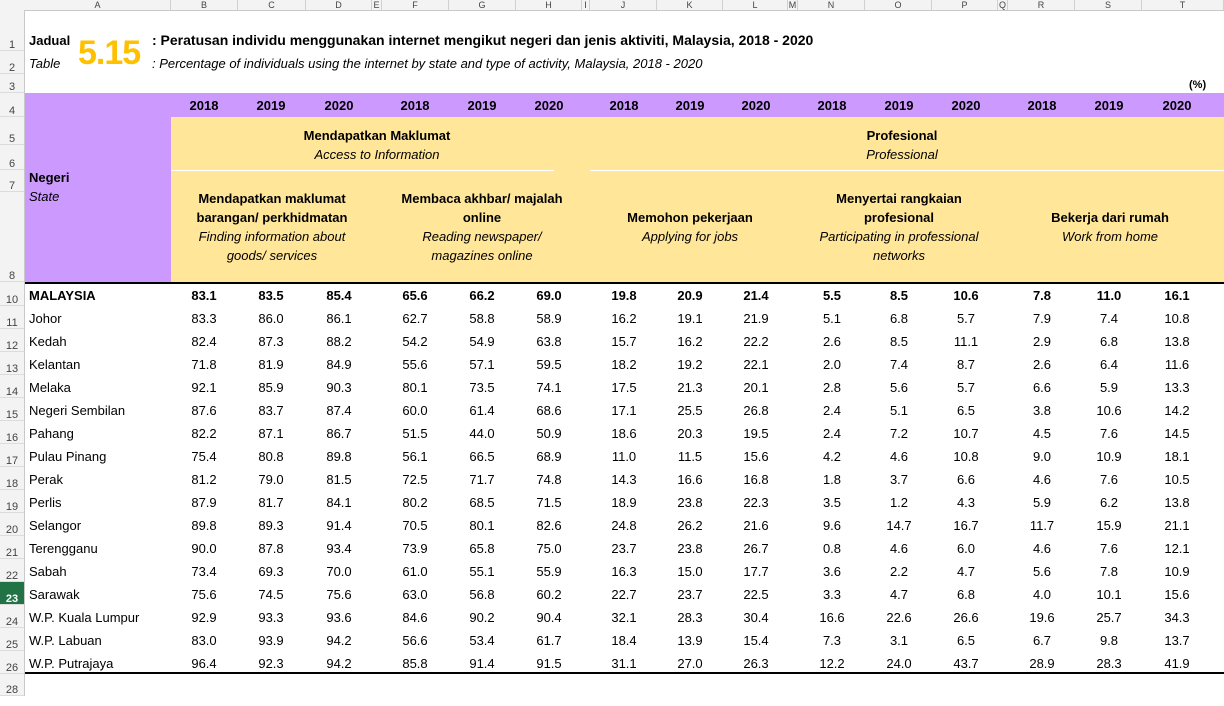 This screenshot has width=1224, height=706. I want to click on data-cell: 22.5, so click(756, 594).